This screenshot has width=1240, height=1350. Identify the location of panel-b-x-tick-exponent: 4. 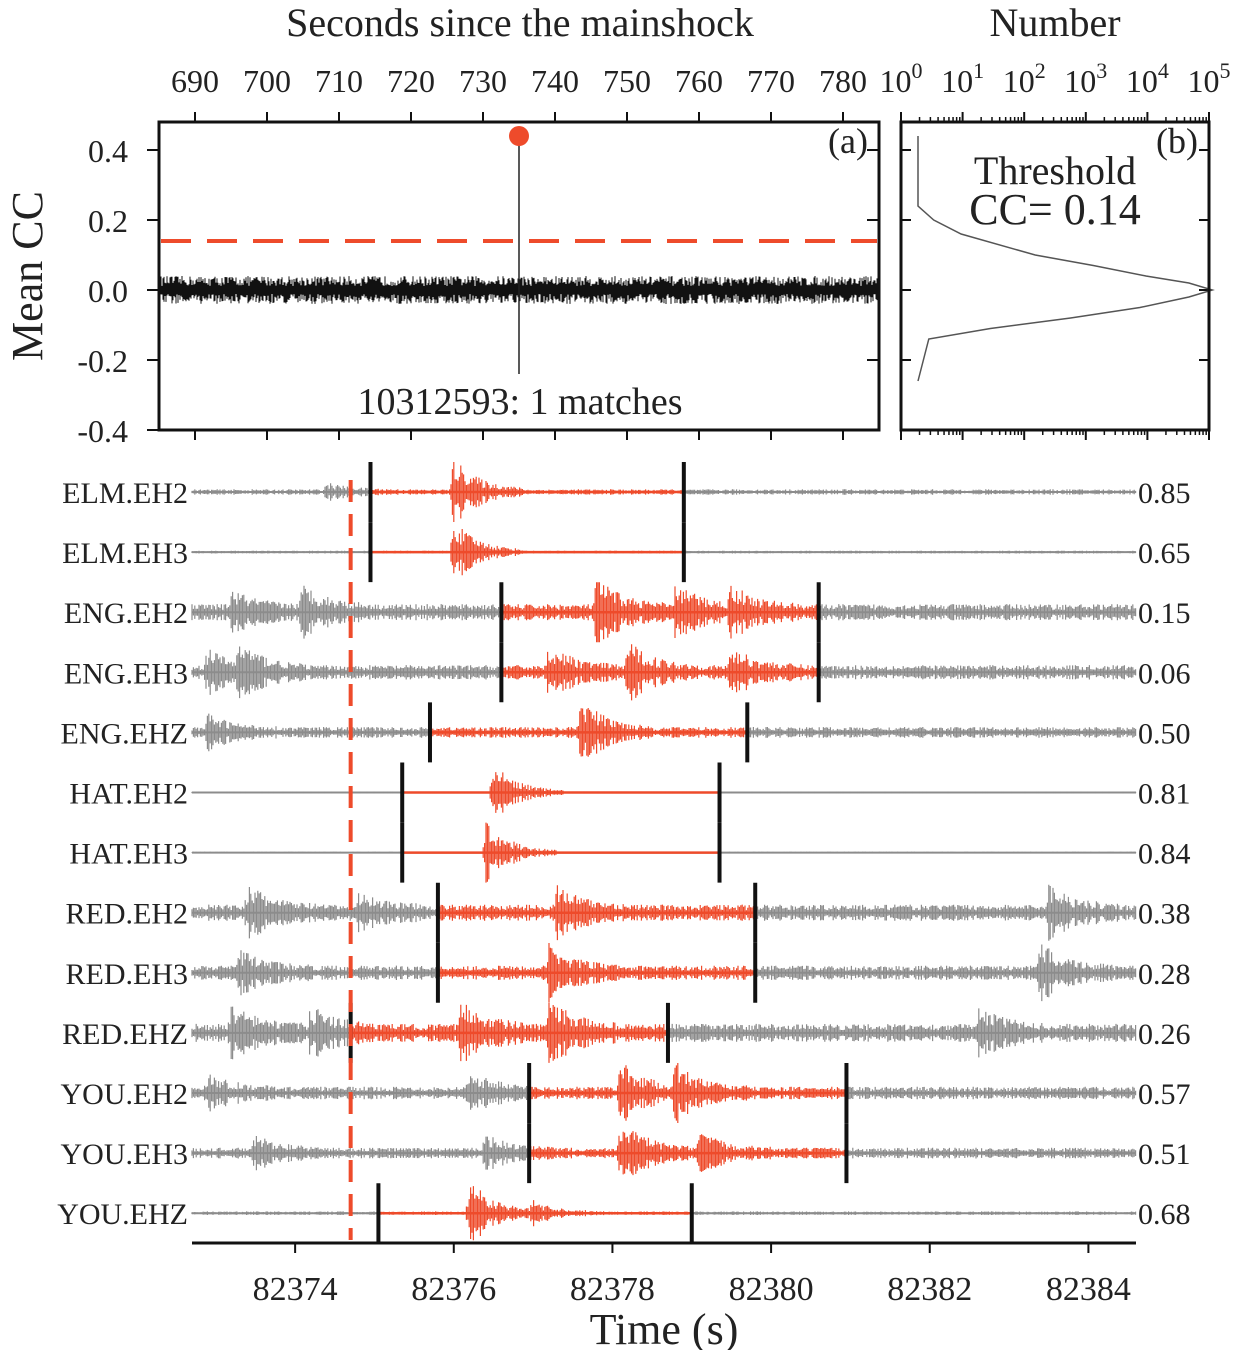
(1163, 70).